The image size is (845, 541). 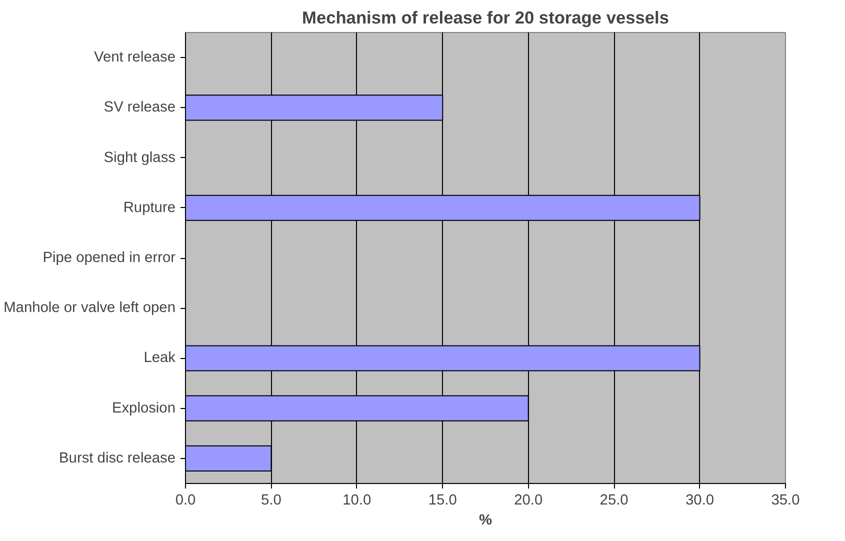 I want to click on y-tick-label: Sight glass, so click(x=140, y=158).